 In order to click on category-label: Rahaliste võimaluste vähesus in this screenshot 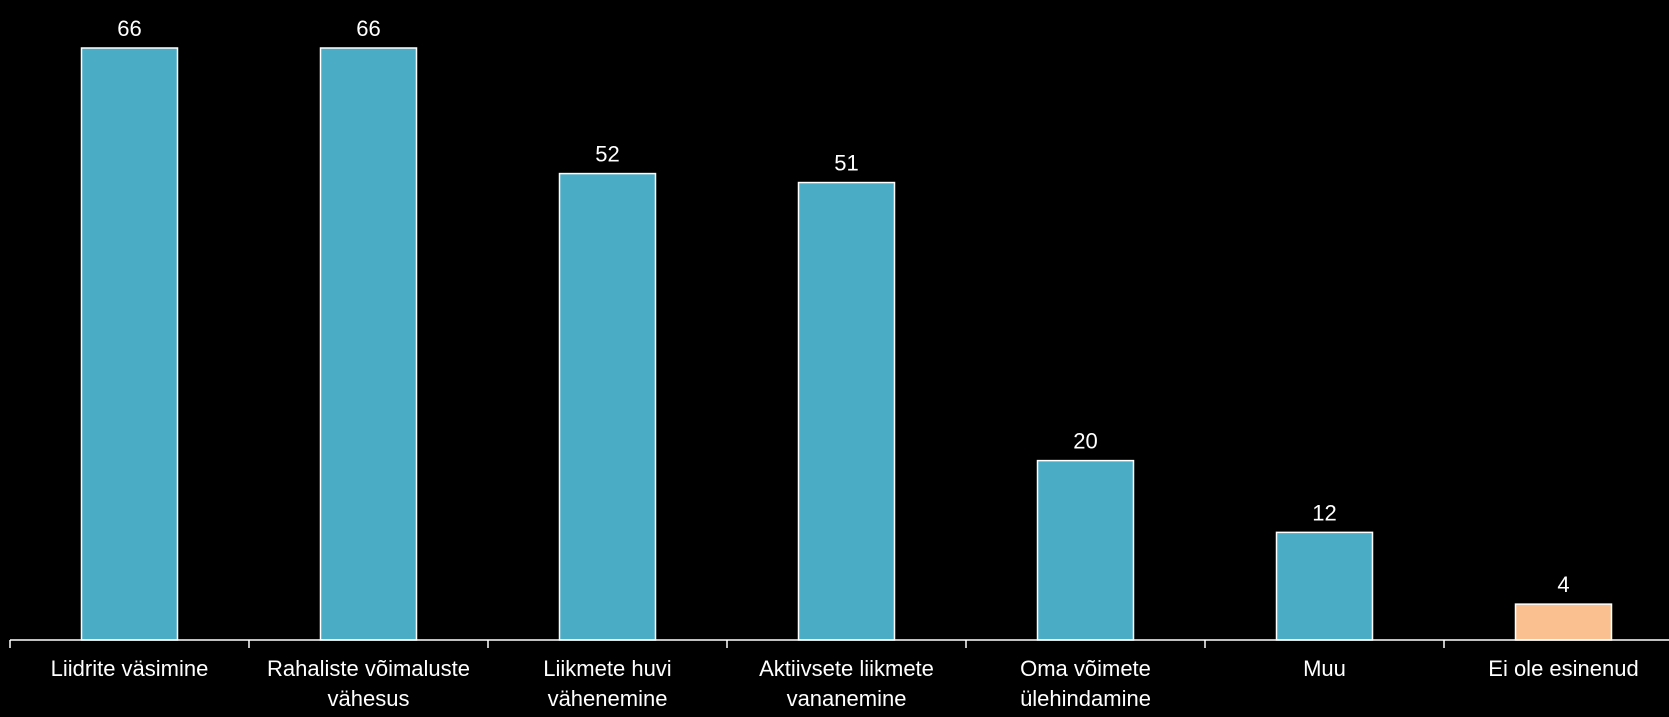, I will do `click(368, 683)`.